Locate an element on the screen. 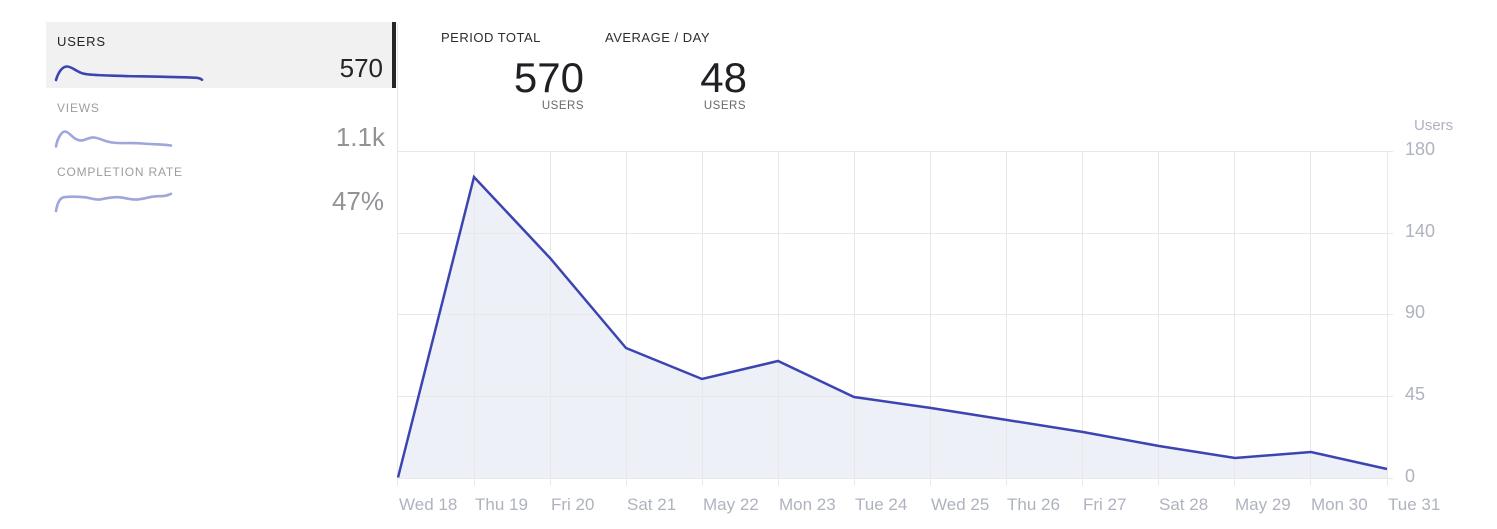 The width and height of the screenshot is (1497, 529). svg-text: Wed 25 is located at coordinates (960, 504).